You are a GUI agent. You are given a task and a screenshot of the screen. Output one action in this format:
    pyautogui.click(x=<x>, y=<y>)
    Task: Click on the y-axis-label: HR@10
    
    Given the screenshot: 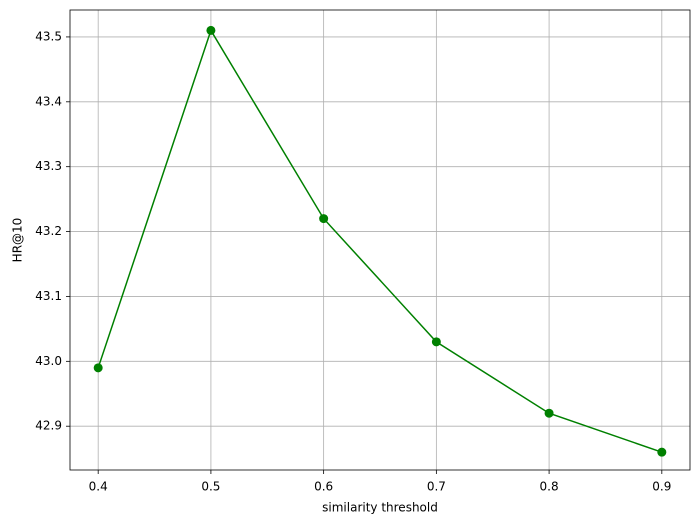 What is the action you would take?
    pyautogui.click(x=18, y=240)
    